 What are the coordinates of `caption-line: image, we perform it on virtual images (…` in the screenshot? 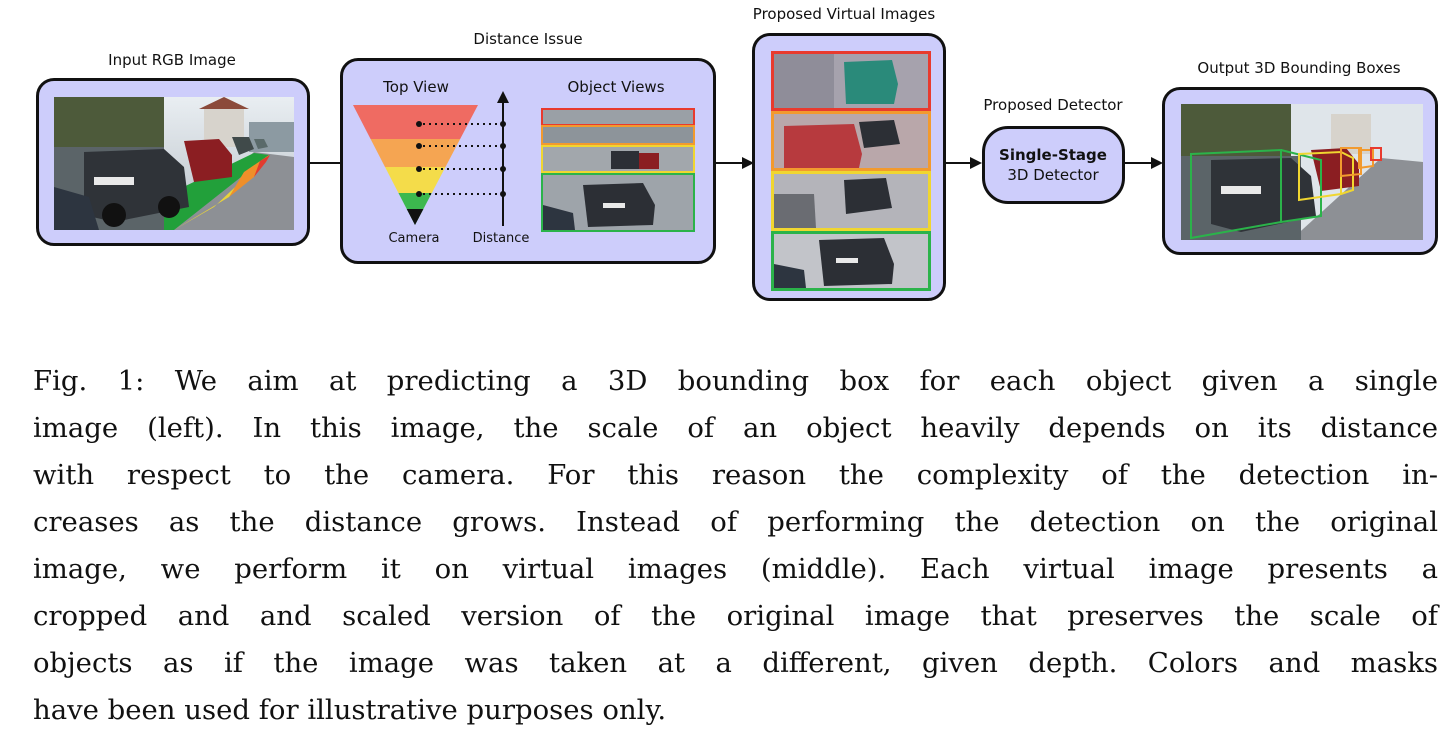 It's located at (735, 569).